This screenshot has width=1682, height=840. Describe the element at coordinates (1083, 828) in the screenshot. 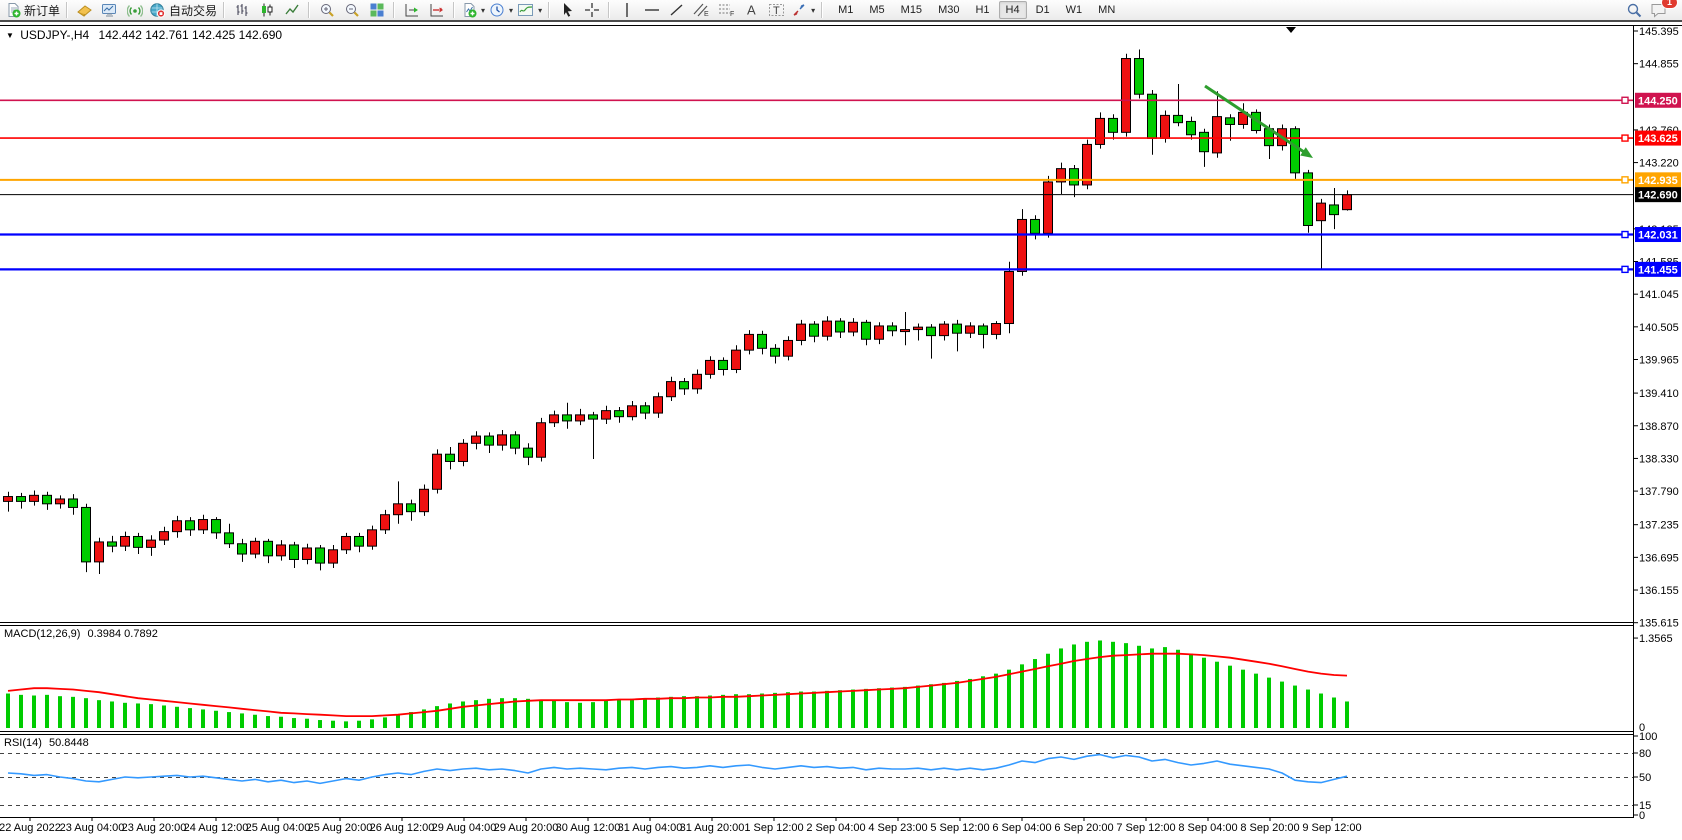

I see `time-axis-label: 6 Sep 20:00` at that location.